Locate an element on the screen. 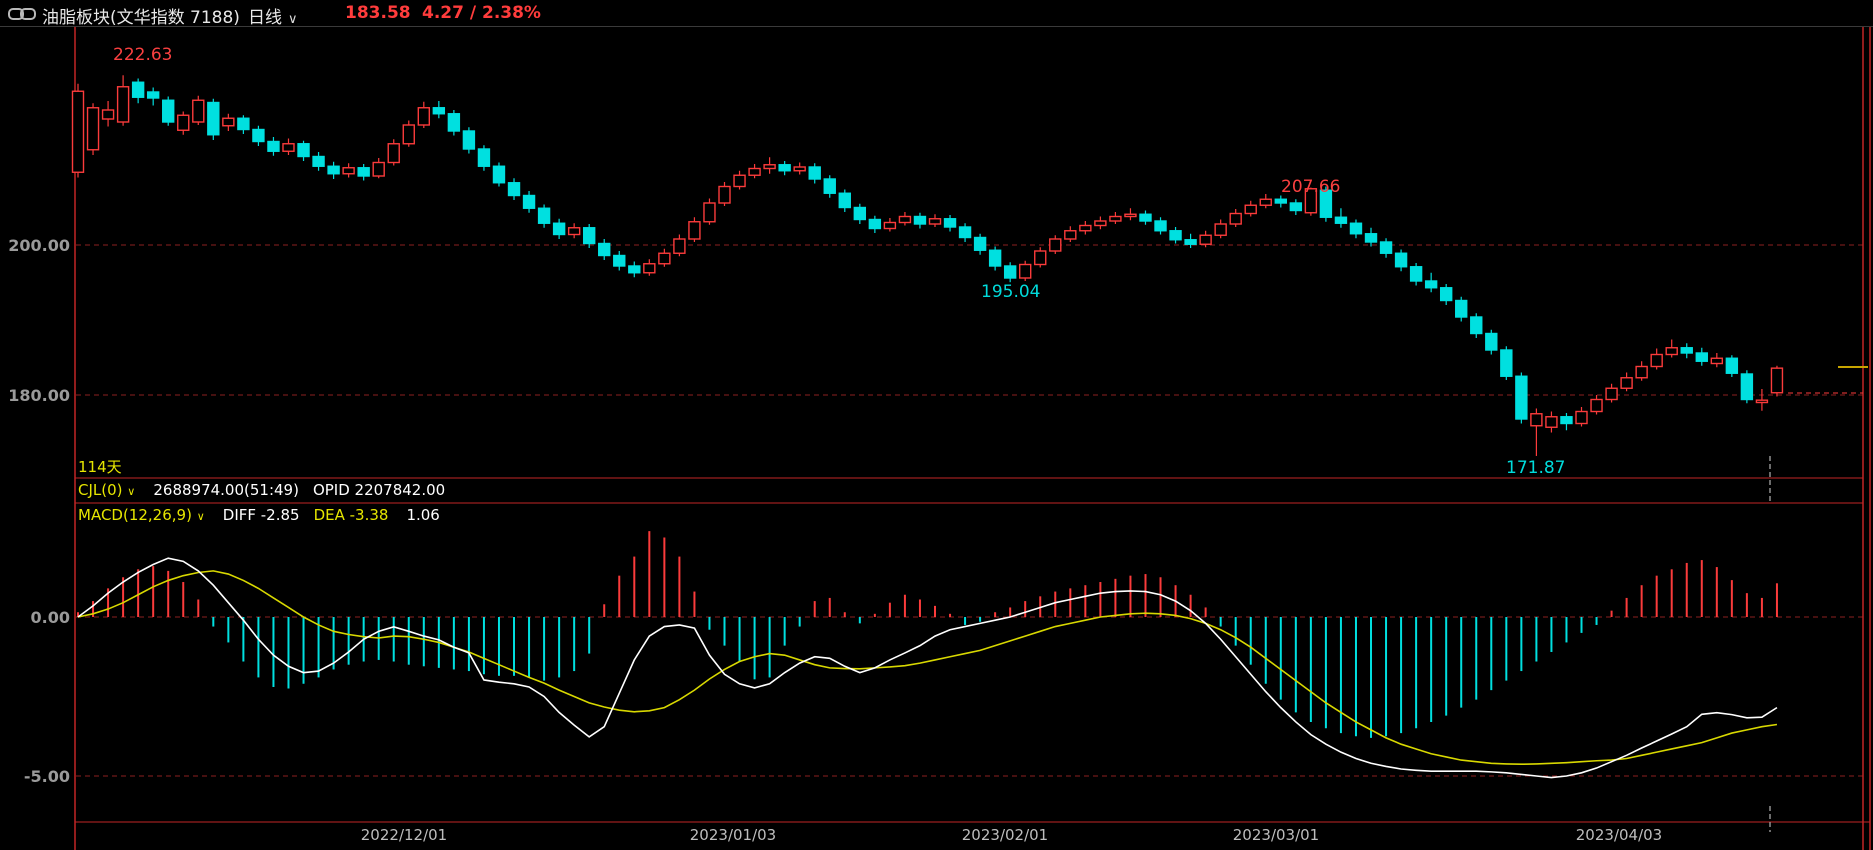 This screenshot has width=1873, height=850. annotation-swing-low: 195.04 is located at coordinates (1011, 292).